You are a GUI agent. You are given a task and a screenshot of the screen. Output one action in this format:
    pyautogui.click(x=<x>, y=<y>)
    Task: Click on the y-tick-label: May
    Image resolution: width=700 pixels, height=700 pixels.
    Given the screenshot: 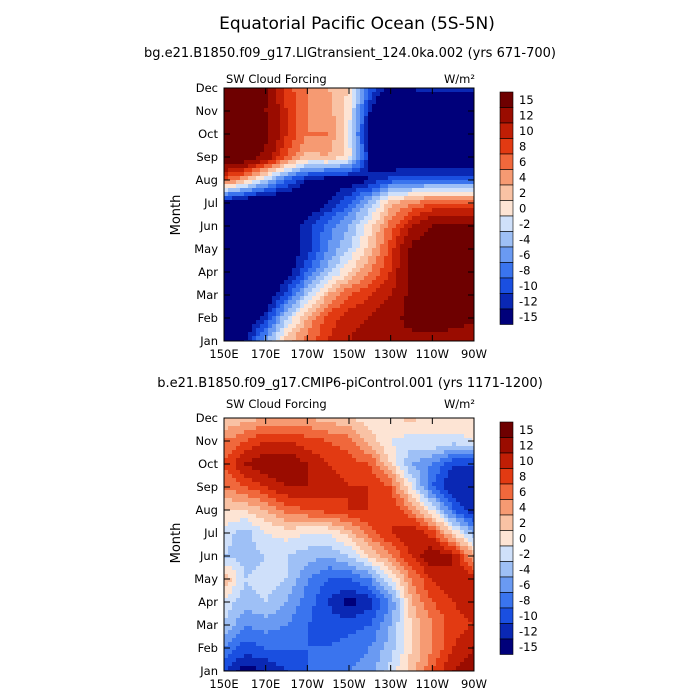 What is the action you would take?
    pyautogui.click(x=206, y=249)
    